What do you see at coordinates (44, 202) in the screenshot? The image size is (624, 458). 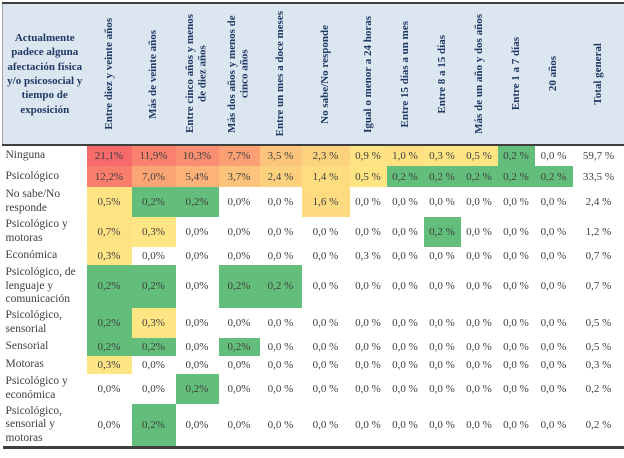 I see `row-label: No sabe/No responde` at bounding box center [44, 202].